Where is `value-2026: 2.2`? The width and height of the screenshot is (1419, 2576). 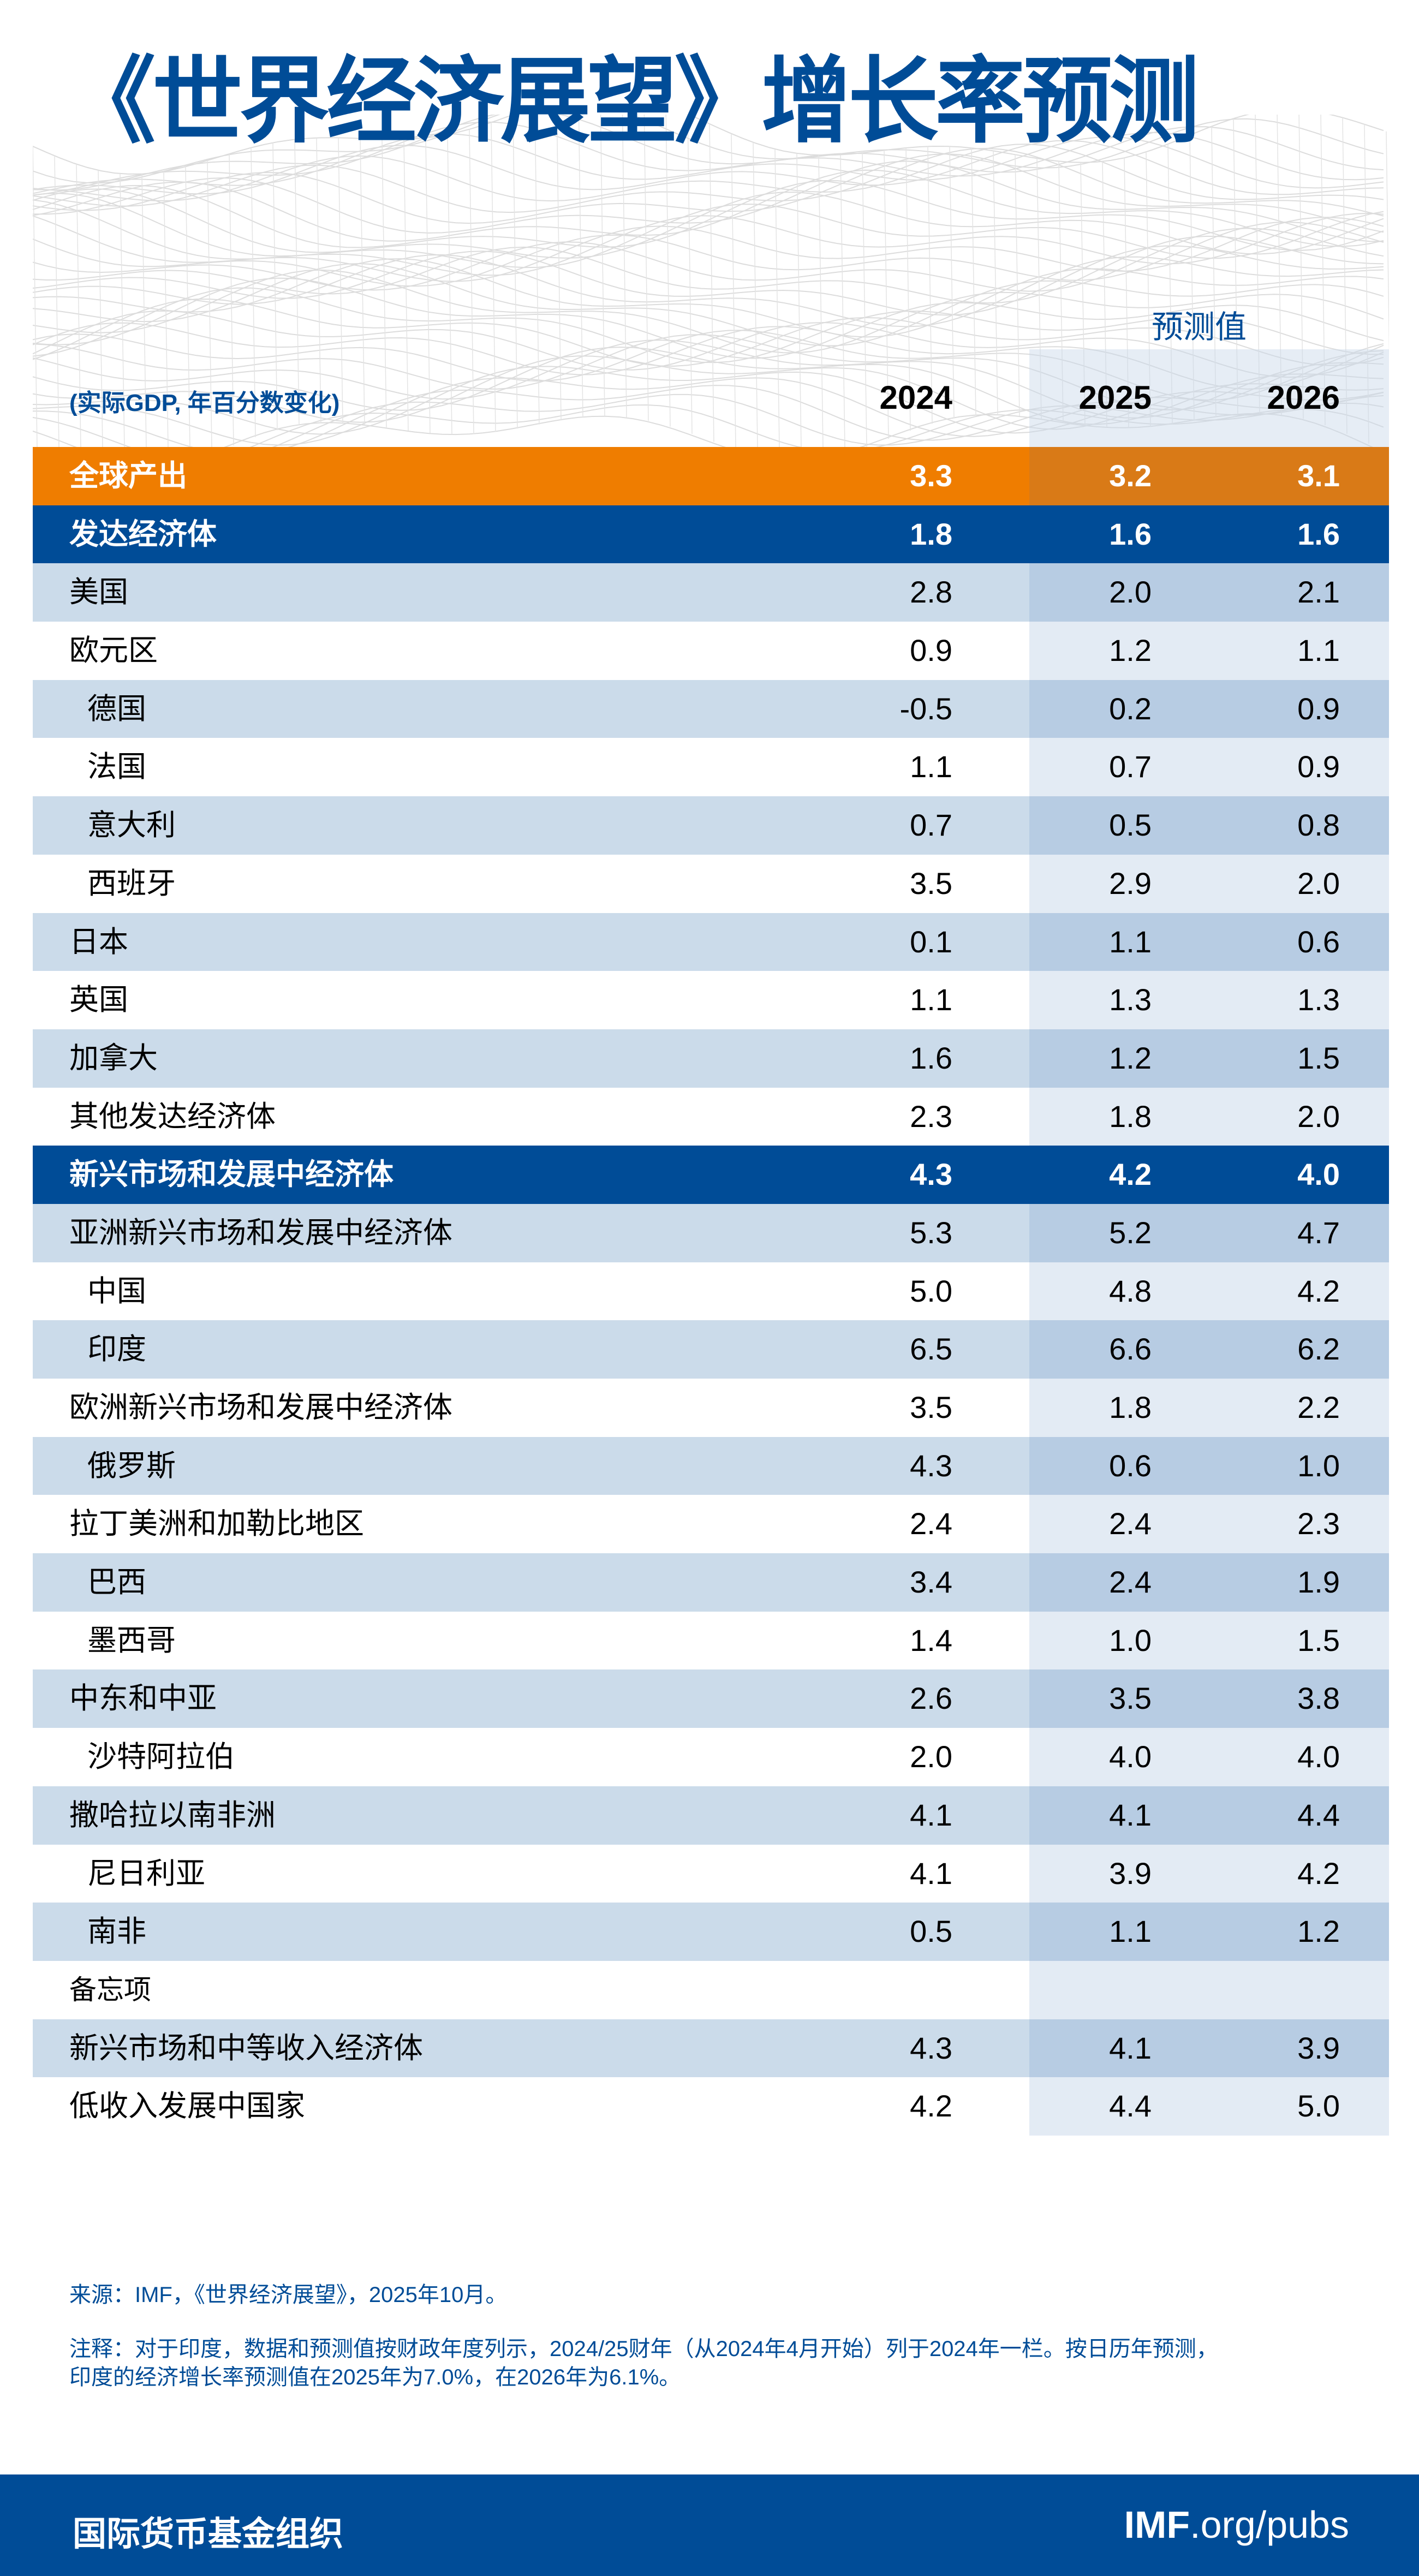 value-2026: 2.2 is located at coordinates (1318, 1407).